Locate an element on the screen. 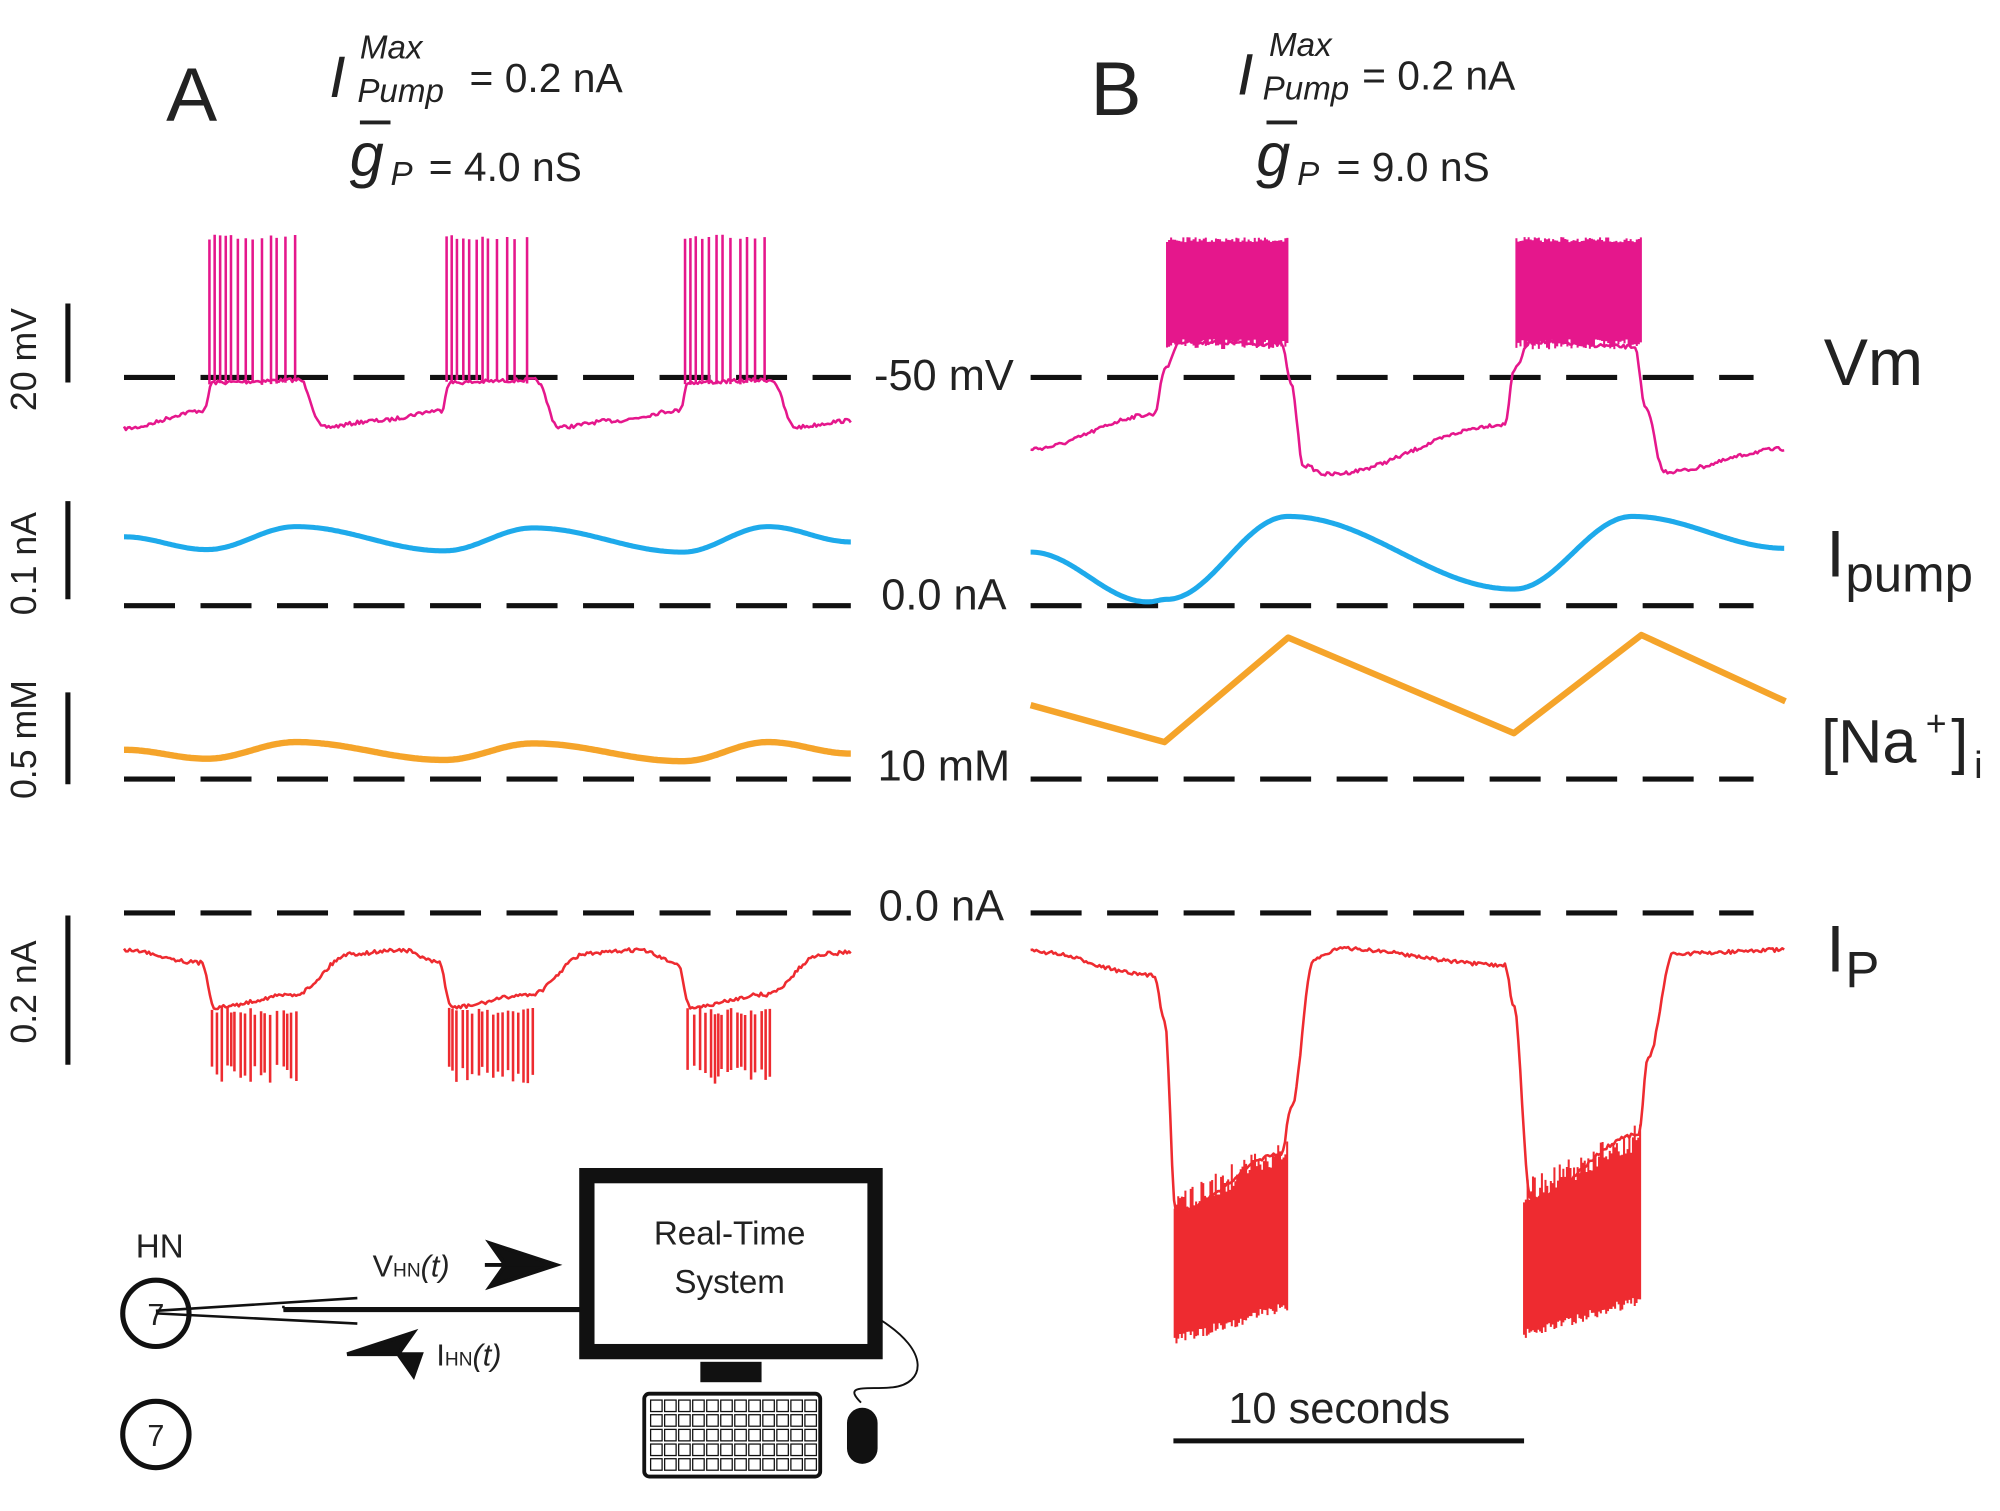 This screenshot has height=1511, width=2000. signal-symbol: I is located at coordinates (440, 1356).